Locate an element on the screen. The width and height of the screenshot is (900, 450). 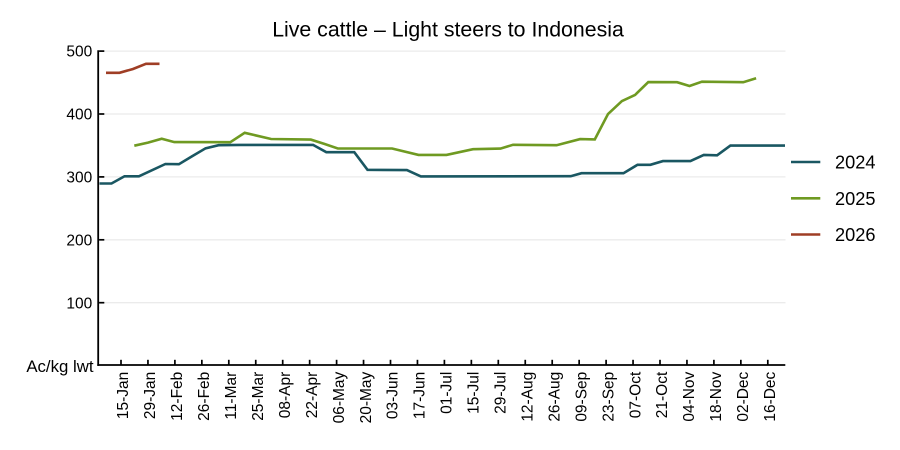
svg-text: 29-Jan is located at coordinates (150, 395).